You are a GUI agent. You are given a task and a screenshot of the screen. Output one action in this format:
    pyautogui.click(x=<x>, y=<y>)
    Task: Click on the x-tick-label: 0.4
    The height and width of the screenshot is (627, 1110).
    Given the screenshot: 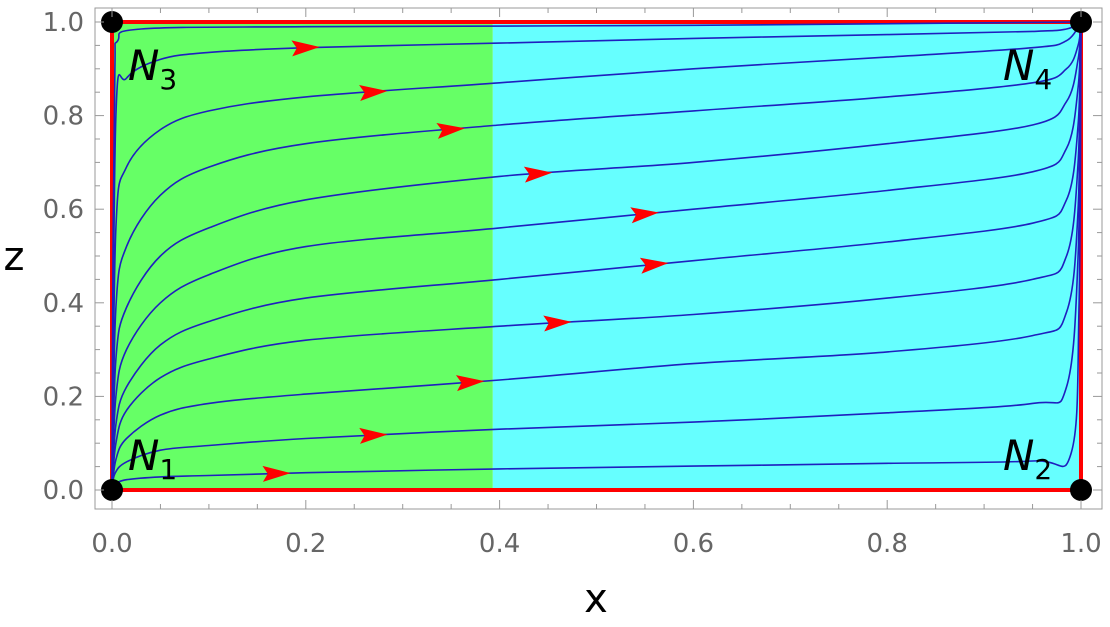 What is the action you would take?
    pyautogui.click(x=499, y=544)
    